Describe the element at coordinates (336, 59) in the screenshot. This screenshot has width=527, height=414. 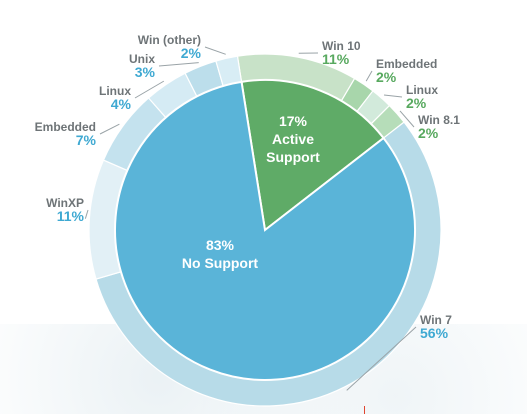
I see `outer-percent-win-10-0: 11%` at that location.